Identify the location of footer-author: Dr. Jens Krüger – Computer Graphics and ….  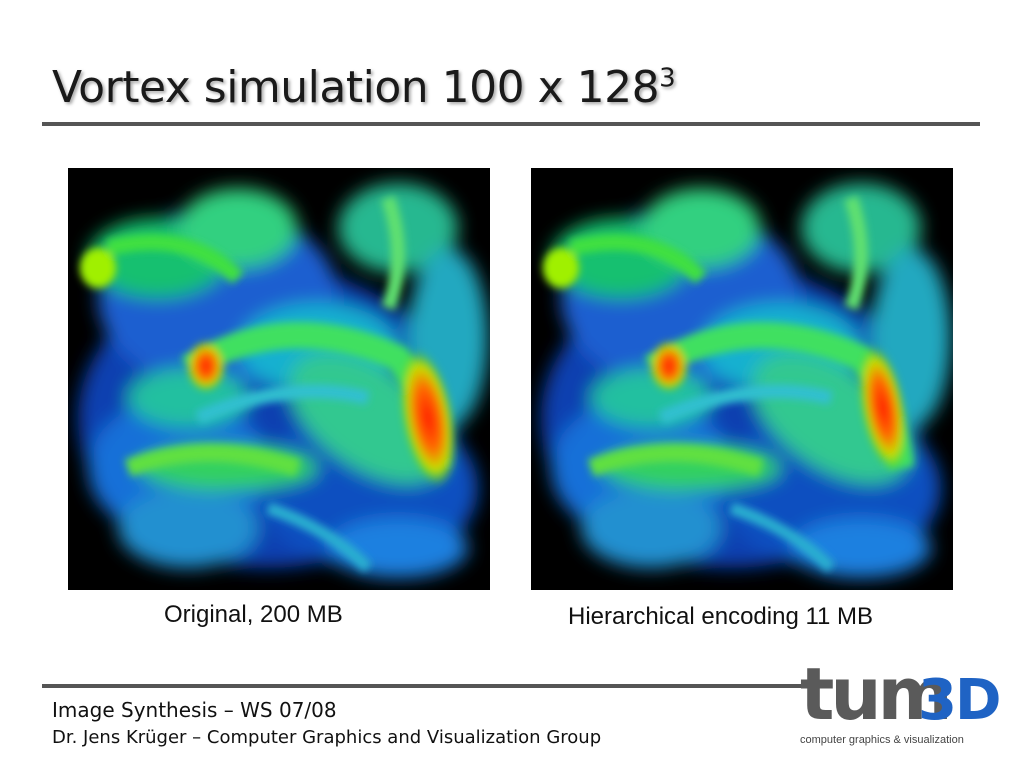
(327, 737).